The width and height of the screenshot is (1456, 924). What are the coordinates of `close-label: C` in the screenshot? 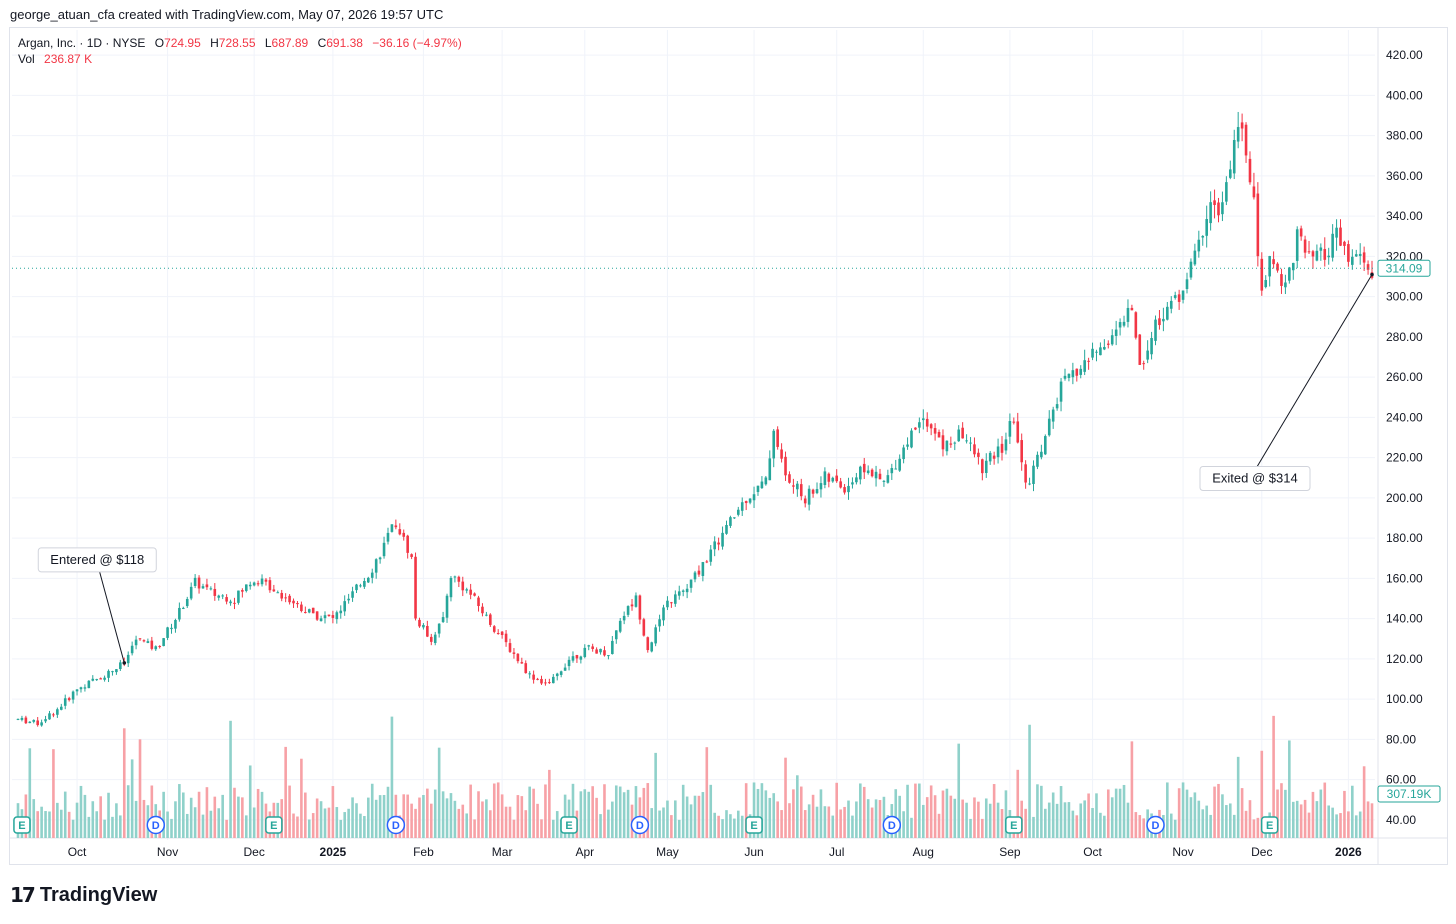 It's located at (322, 43).